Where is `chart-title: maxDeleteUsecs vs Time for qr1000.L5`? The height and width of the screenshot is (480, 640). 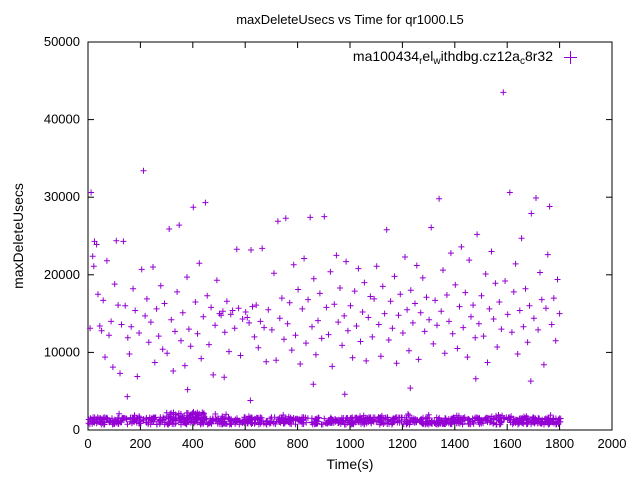
chart-title: maxDeleteUsecs vs Time for qr1000.L5 is located at coordinates (350, 19).